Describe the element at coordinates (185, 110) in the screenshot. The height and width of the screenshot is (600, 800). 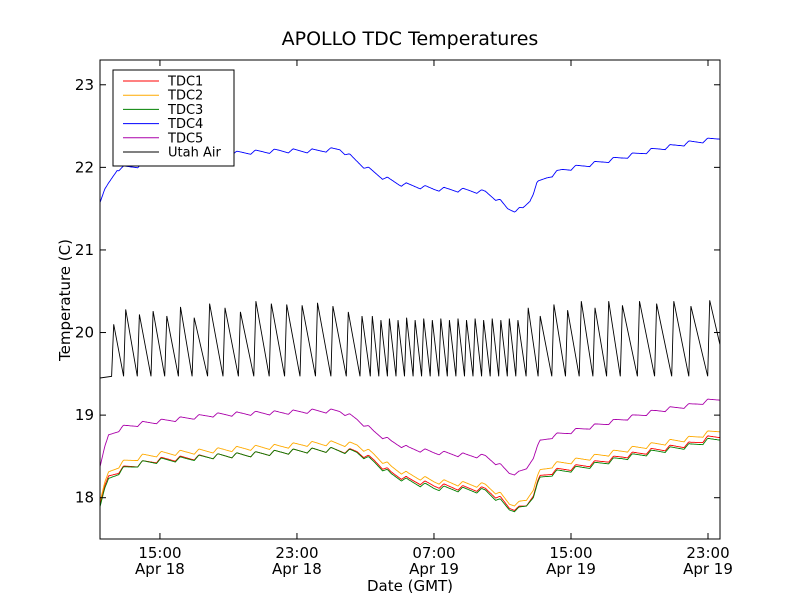
I see `legend-label-tdc3: TDC3` at that location.